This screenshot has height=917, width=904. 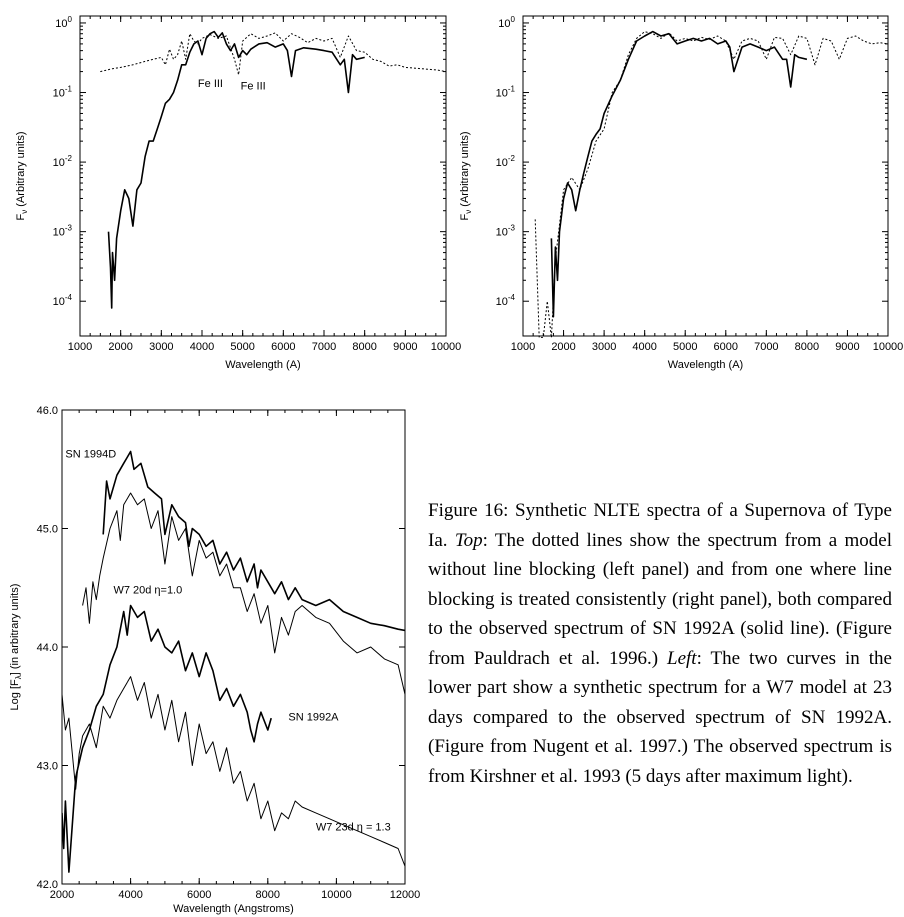 What do you see at coordinates (47, 530) in the screenshot?
I see `y-tick-label: 45.0` at bounding box center [47, 530].